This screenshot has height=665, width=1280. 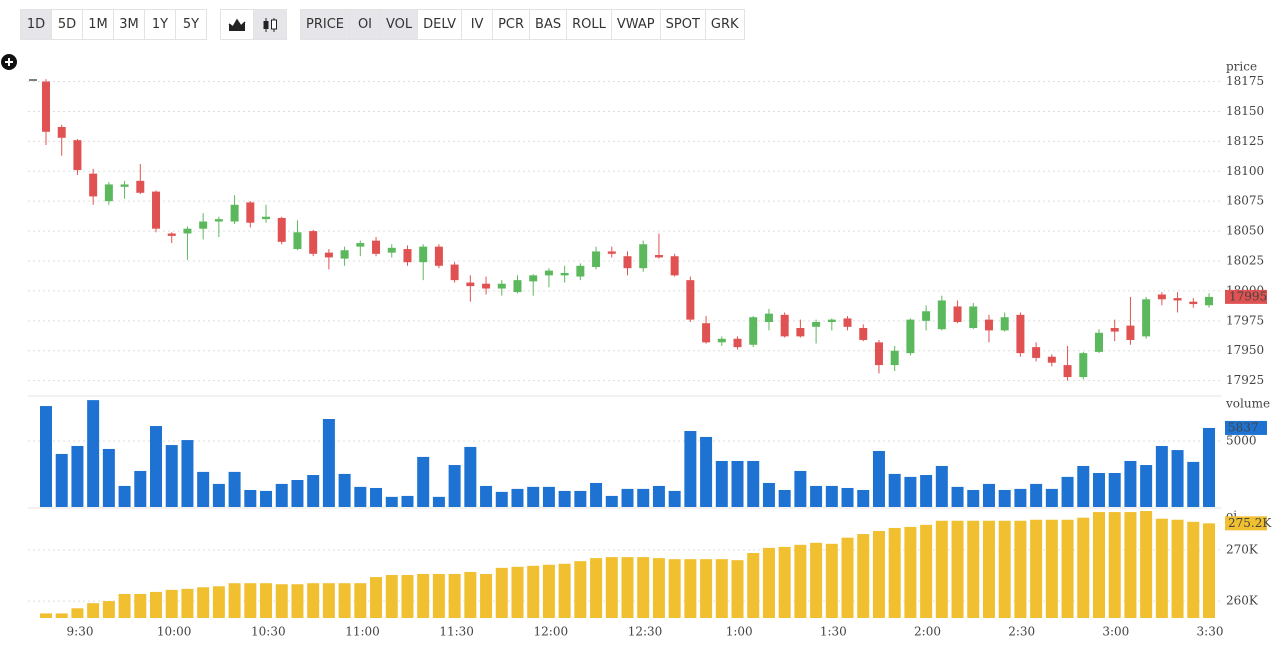 What do you see at coordinates (191, 24) in the screenshot?
I see `toolbar-button: 5Y` at bounding box center [191, 24].